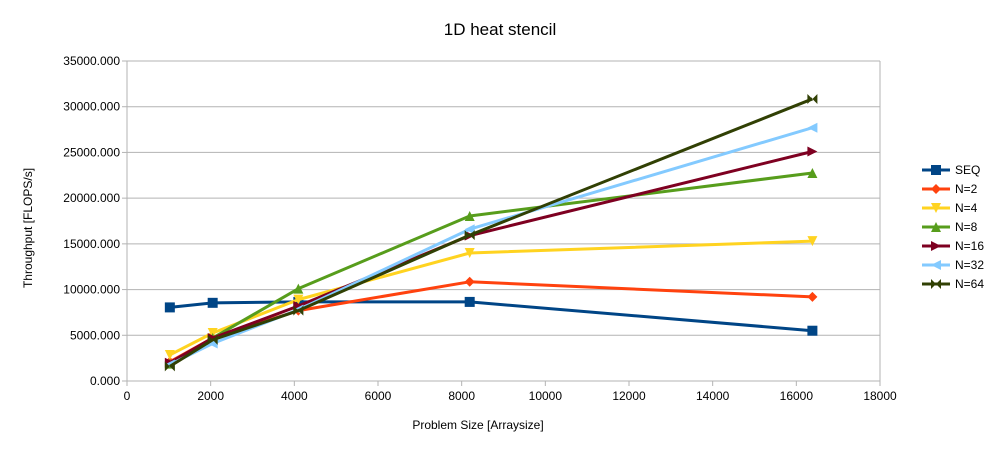 This screenshot has height=451, width=999. What do you see at coordinates (966, 208) in the screenshot?
I see `legend-label: N=4` at bounding box center [966, 208].